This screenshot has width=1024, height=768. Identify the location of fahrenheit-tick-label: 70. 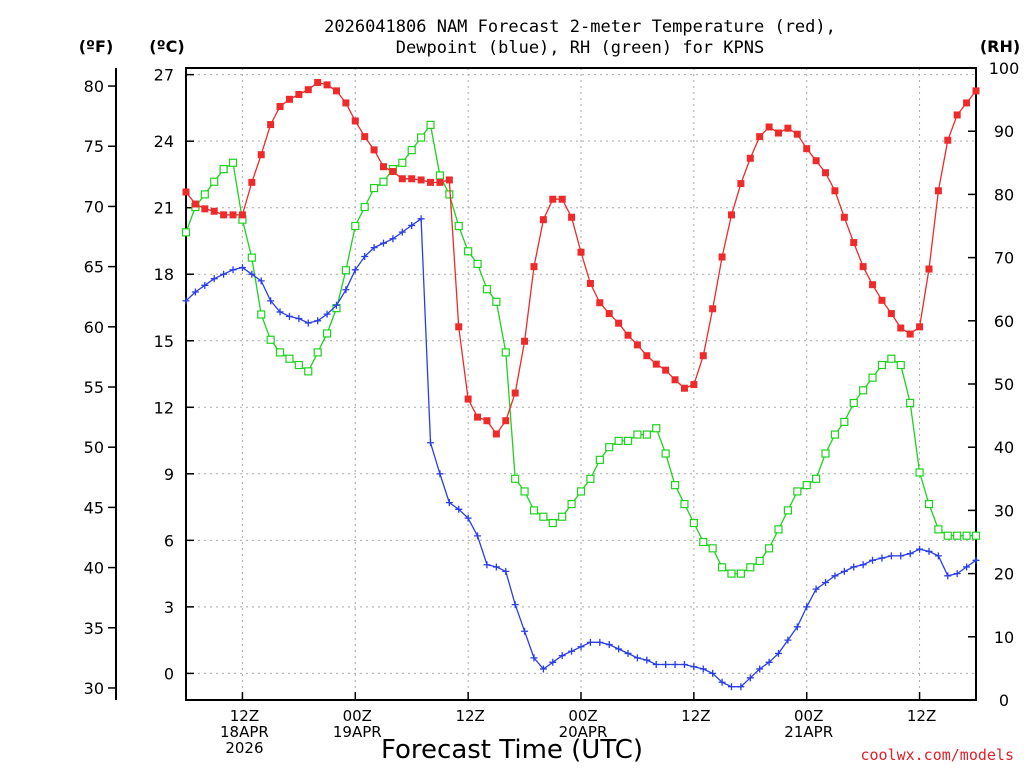
(94, 206).